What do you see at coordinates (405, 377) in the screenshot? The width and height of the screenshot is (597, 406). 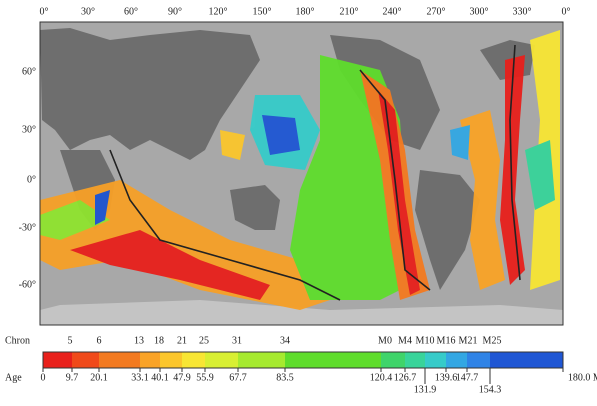 I see `age-label: 126.7` at bounding box center [405, 377].